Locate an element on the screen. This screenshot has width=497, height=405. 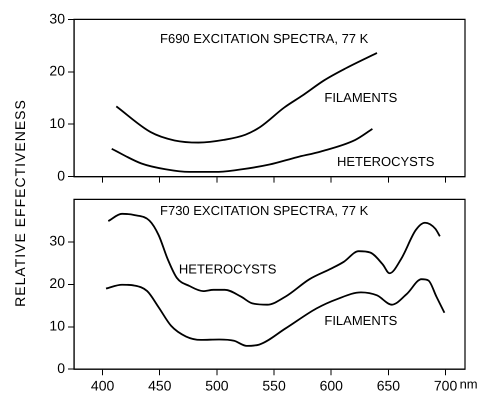
x-tick-label: 500 is located at coordinates (217, 385).